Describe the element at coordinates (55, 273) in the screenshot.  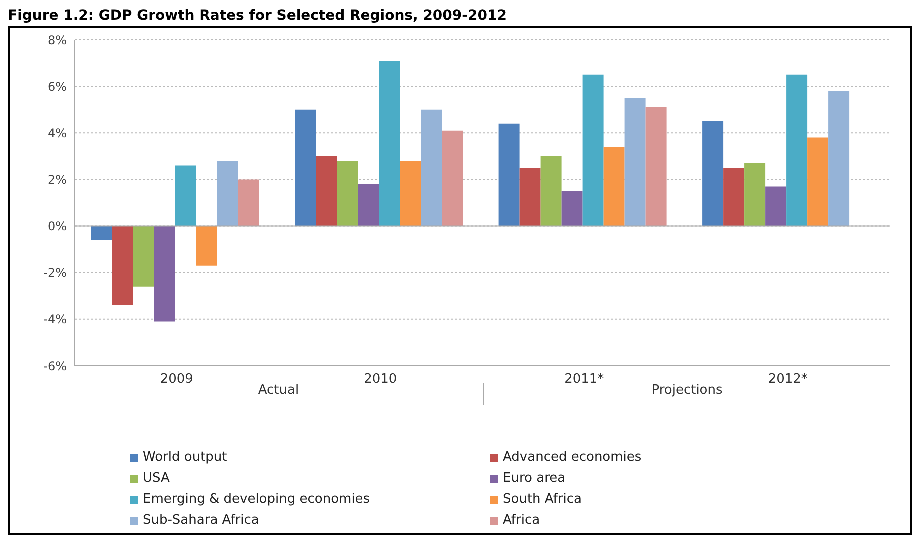
I see `y-tick-label: -2%` at that location.